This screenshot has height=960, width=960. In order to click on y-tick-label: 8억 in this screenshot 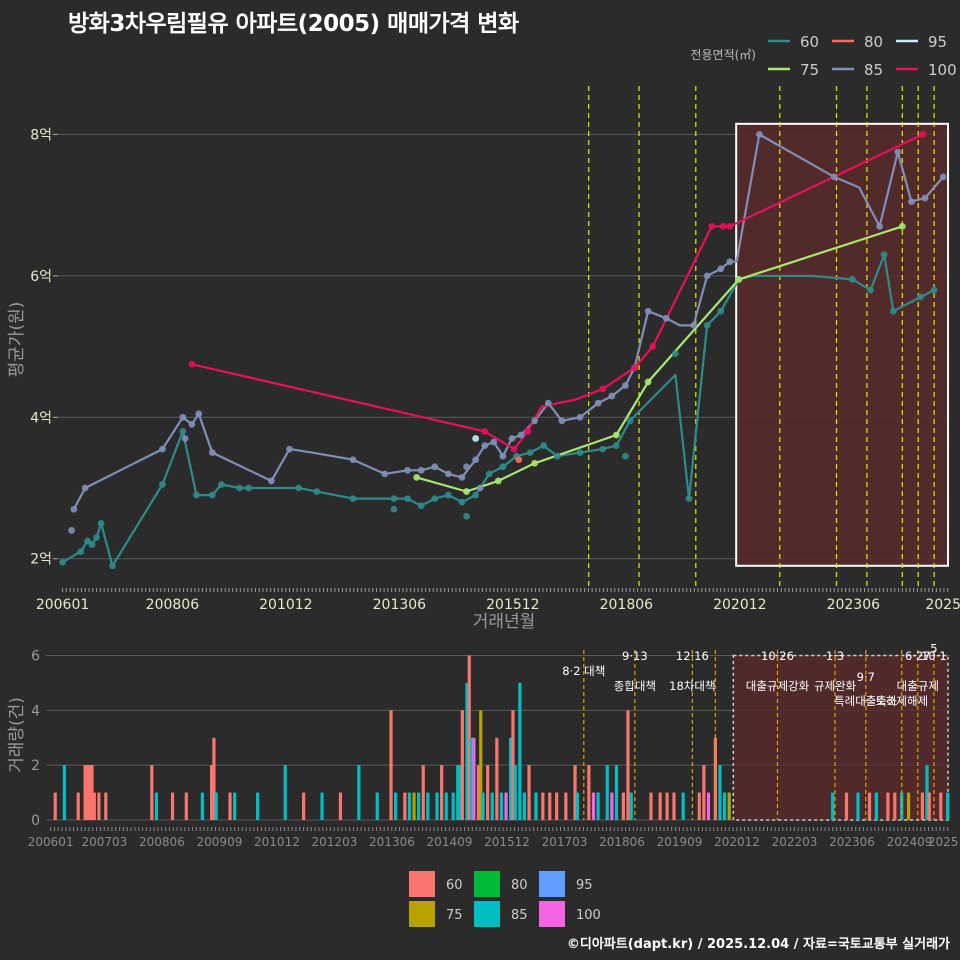, I will do `click(41, 135)`.